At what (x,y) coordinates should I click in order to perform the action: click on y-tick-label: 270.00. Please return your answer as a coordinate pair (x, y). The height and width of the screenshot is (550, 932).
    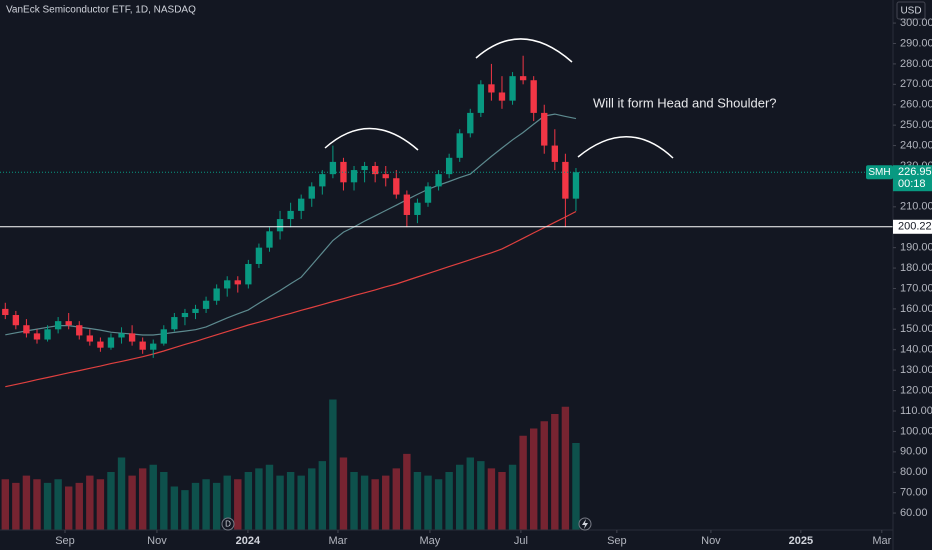
    Looking at the image, I should click on (916, 84).